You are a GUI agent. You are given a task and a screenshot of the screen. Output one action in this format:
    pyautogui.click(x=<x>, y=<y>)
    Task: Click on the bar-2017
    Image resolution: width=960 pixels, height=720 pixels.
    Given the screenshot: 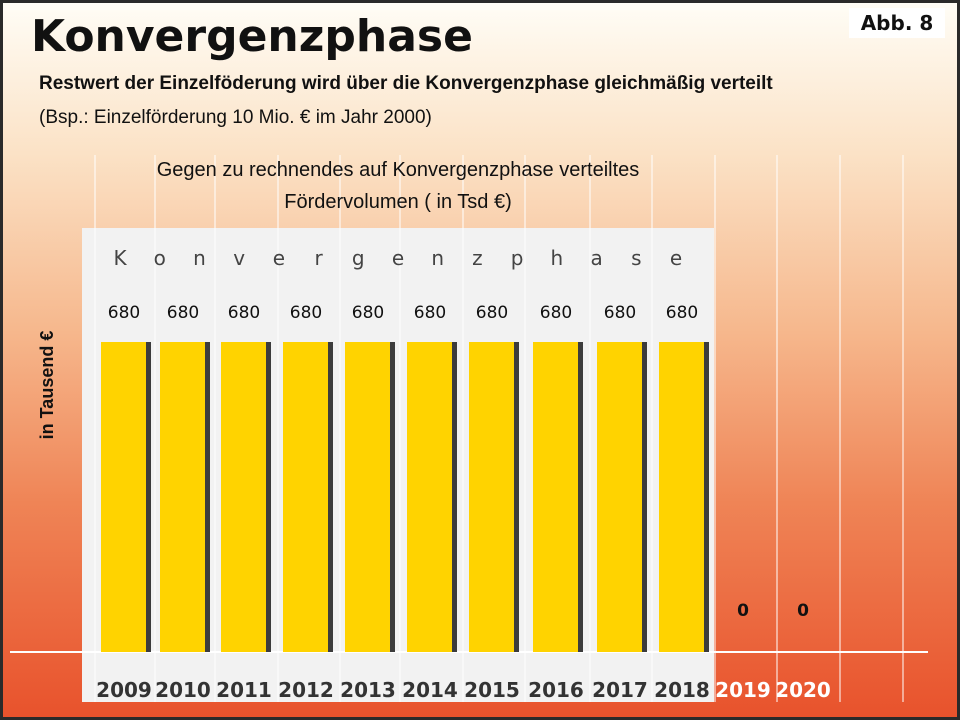 What is the action you would take?
    pyautogui.click(x=619, y=497)
    